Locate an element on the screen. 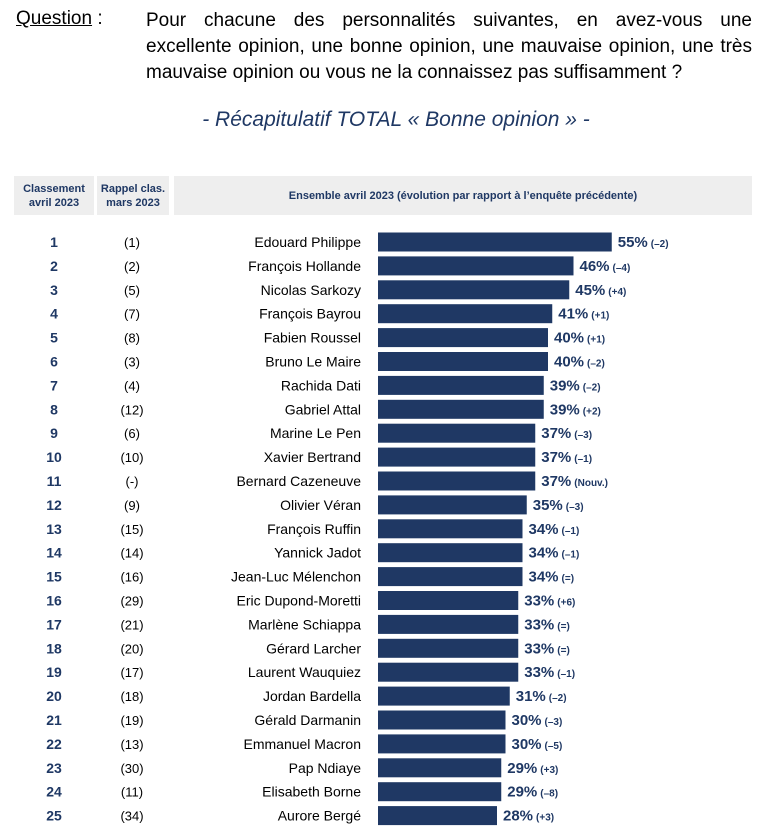 This screenshot has height=837, width=762. previous-rank-label: (-) is located at coordinates (132, 481).